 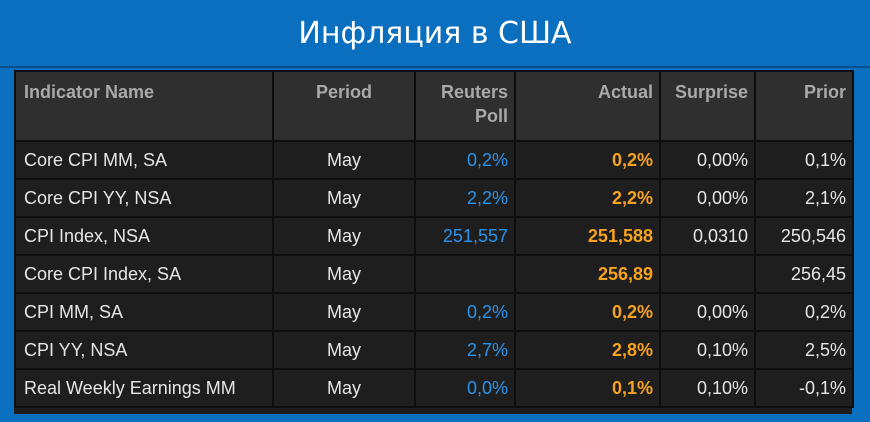 I want to click on table-cell: 251,588, so click(x=587, y=236).